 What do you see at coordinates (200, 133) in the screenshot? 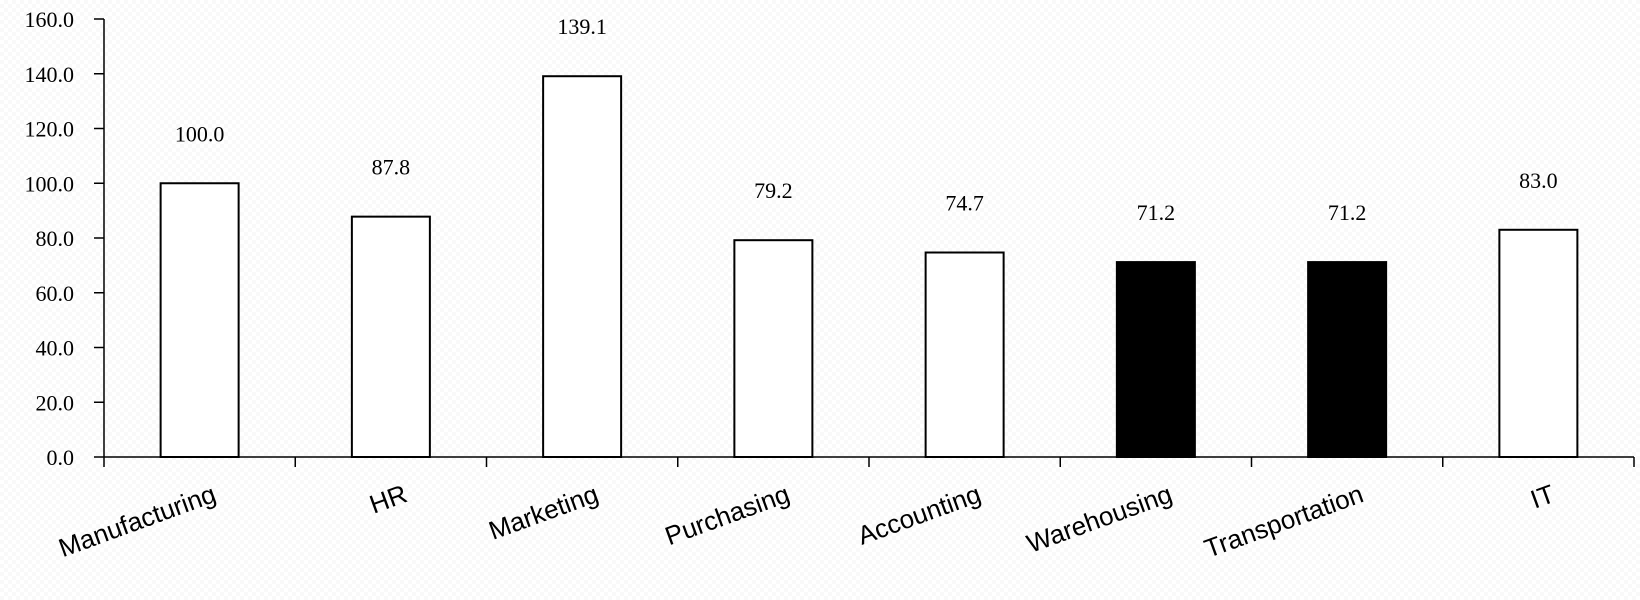
I see `data-label: 100.0` at bounding box center [200, 133].